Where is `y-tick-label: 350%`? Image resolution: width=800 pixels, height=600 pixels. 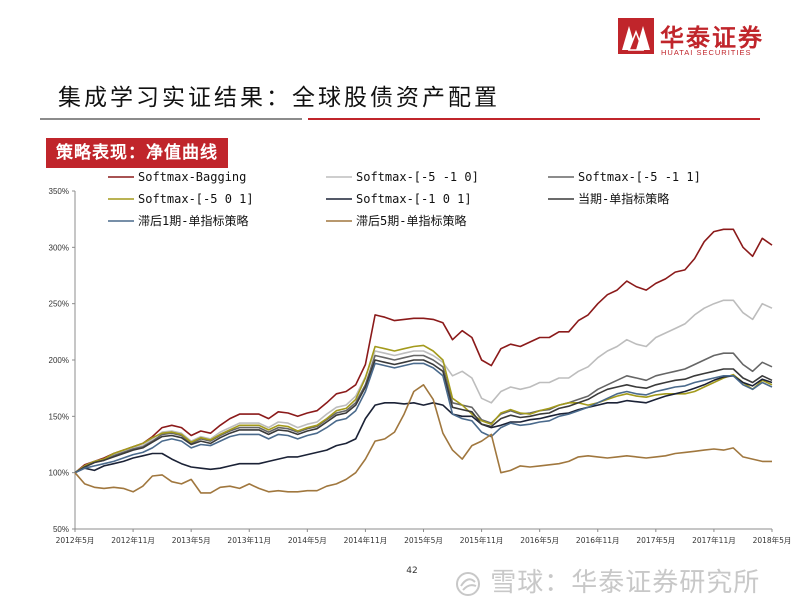 y-tick-label: 350% is located at coordinates (59, 191).